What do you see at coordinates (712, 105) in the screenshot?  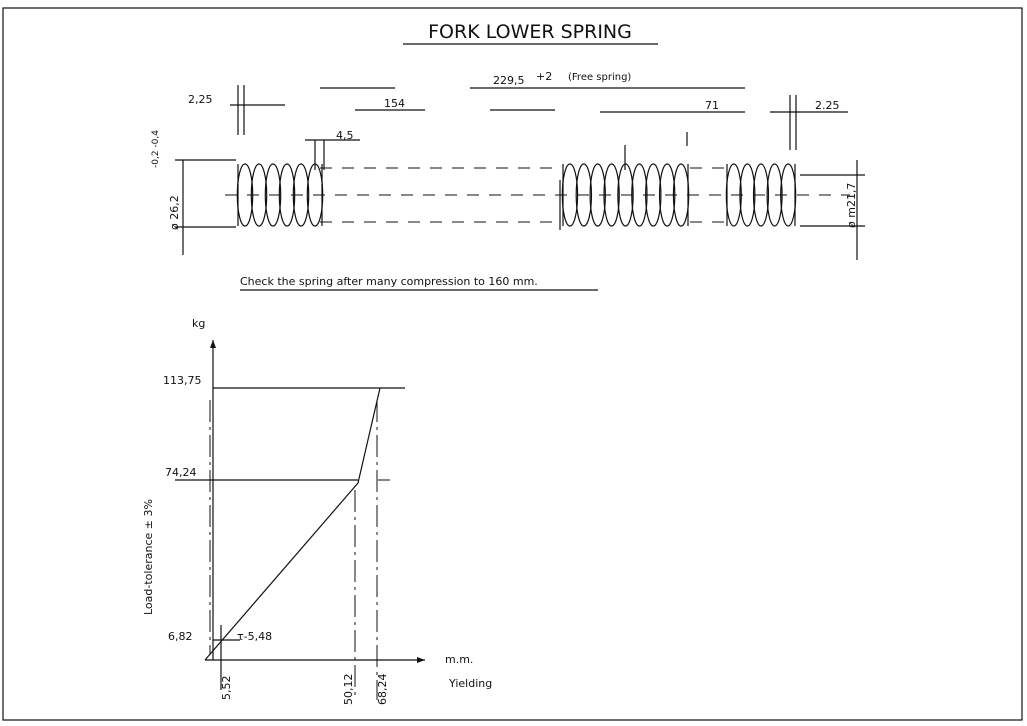 I see `length-71: 71` at bounding box center [712, 105].